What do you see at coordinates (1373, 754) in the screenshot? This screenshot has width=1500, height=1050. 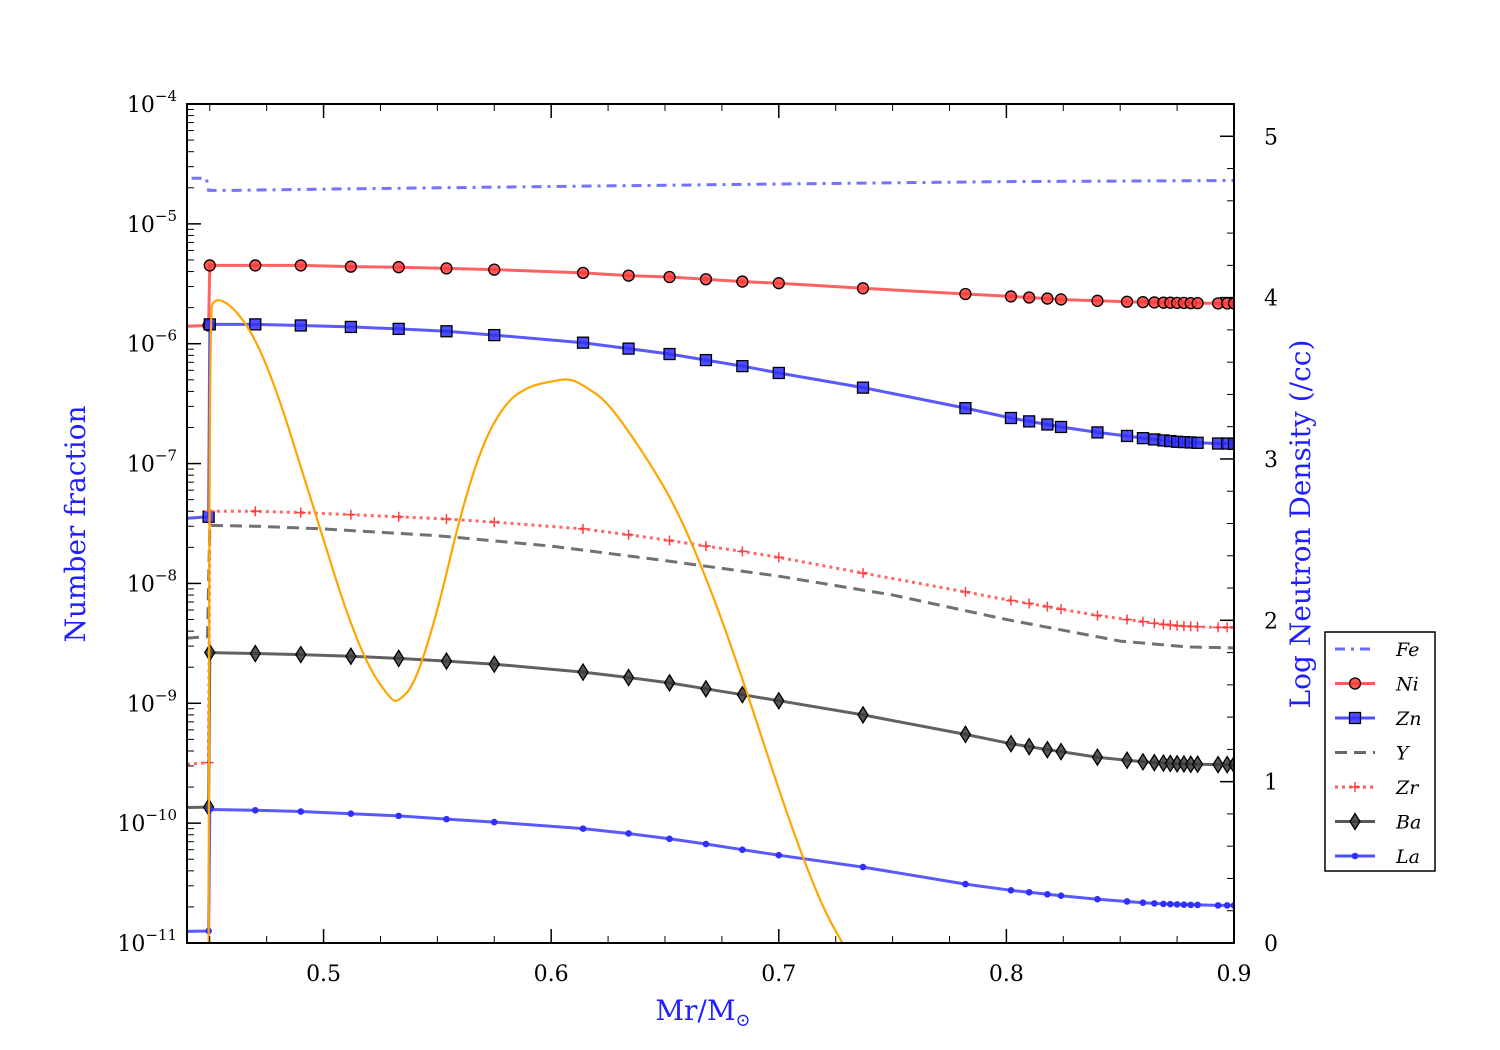 I see `legend-entry-y: Y` at bounding box center [1373, 754].